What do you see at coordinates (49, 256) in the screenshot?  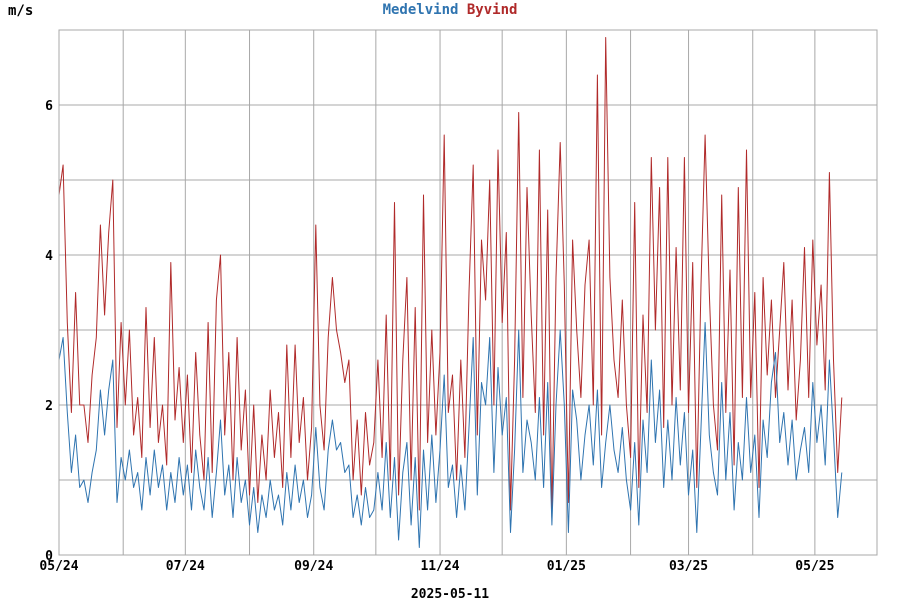 I see `y-tick-label: 4` at bounding box center [49, 256].